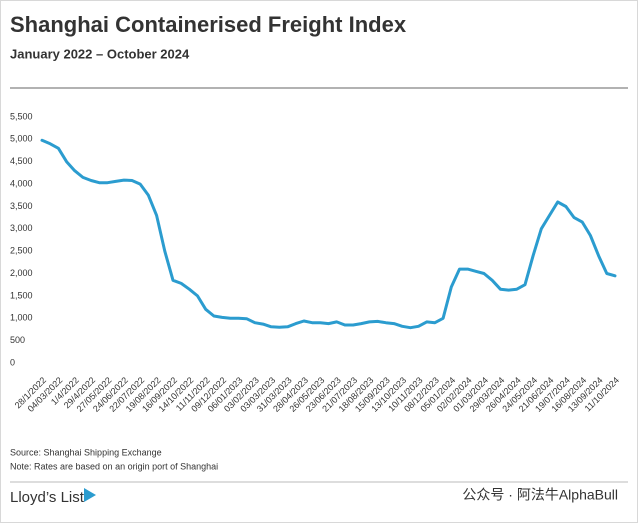 The image size is (638, 523). Describe the element at coordinates (21, 183) in the screenshot. I see `y-tick-label: 4,000` at that location.